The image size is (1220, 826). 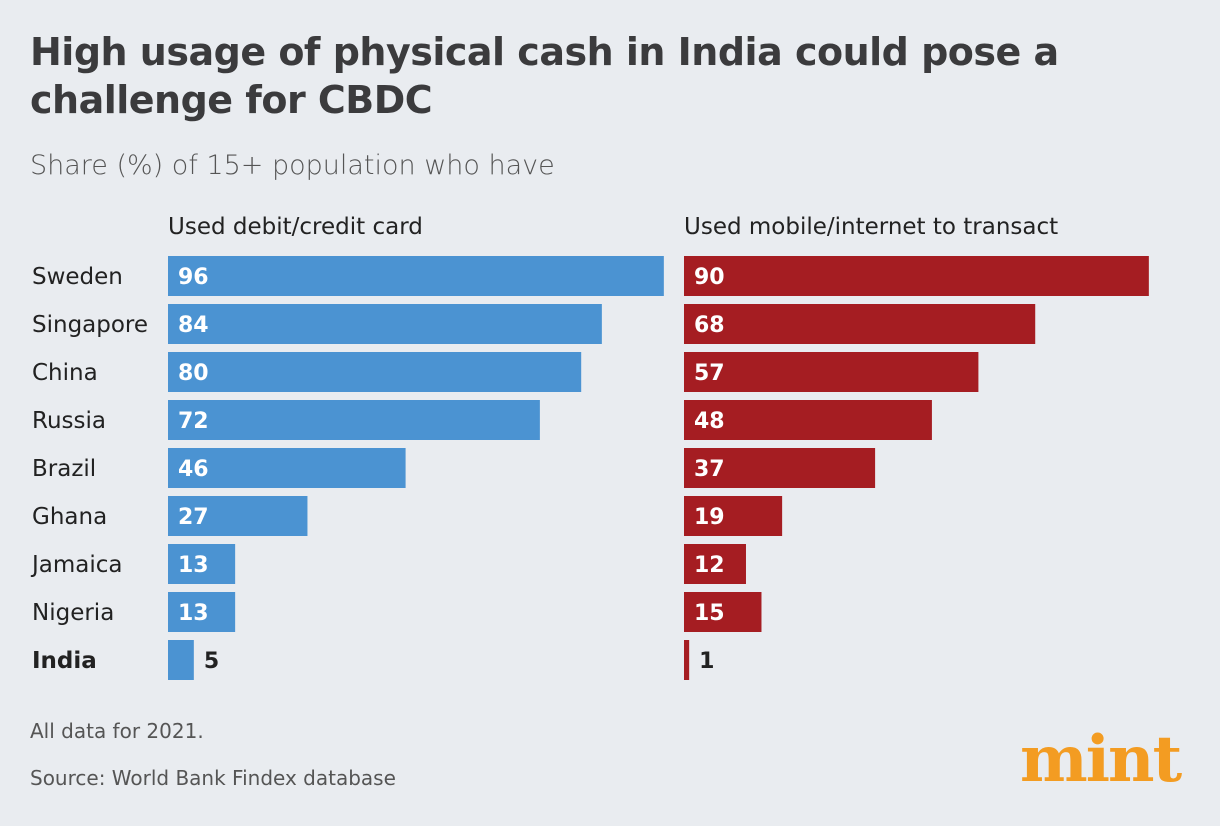 What do you see at coordinates (77, 277) in the screenshot?
I see `category-label: Sweden` at bounding box center [77, 277].